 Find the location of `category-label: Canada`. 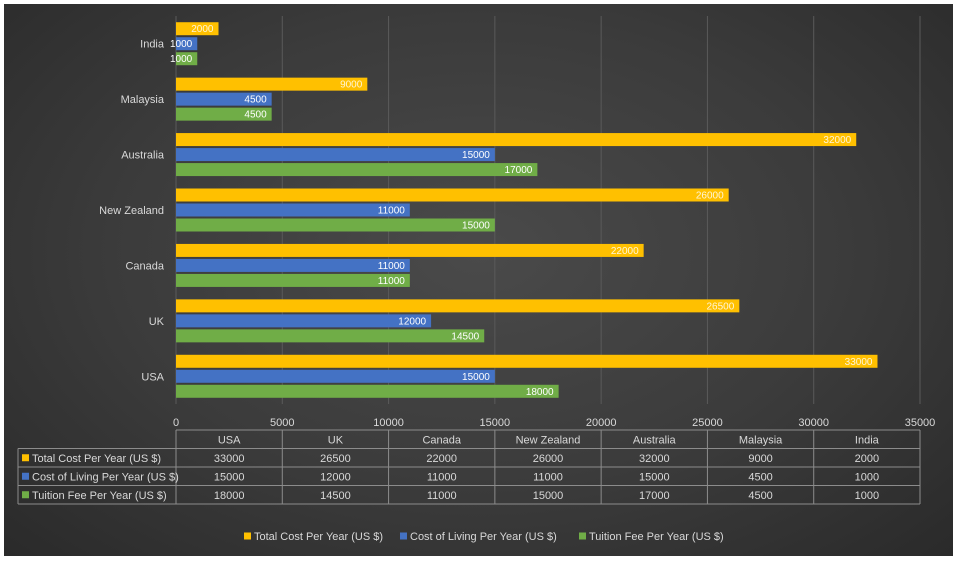

category-label: Canada is located at coordinates (144, 266).